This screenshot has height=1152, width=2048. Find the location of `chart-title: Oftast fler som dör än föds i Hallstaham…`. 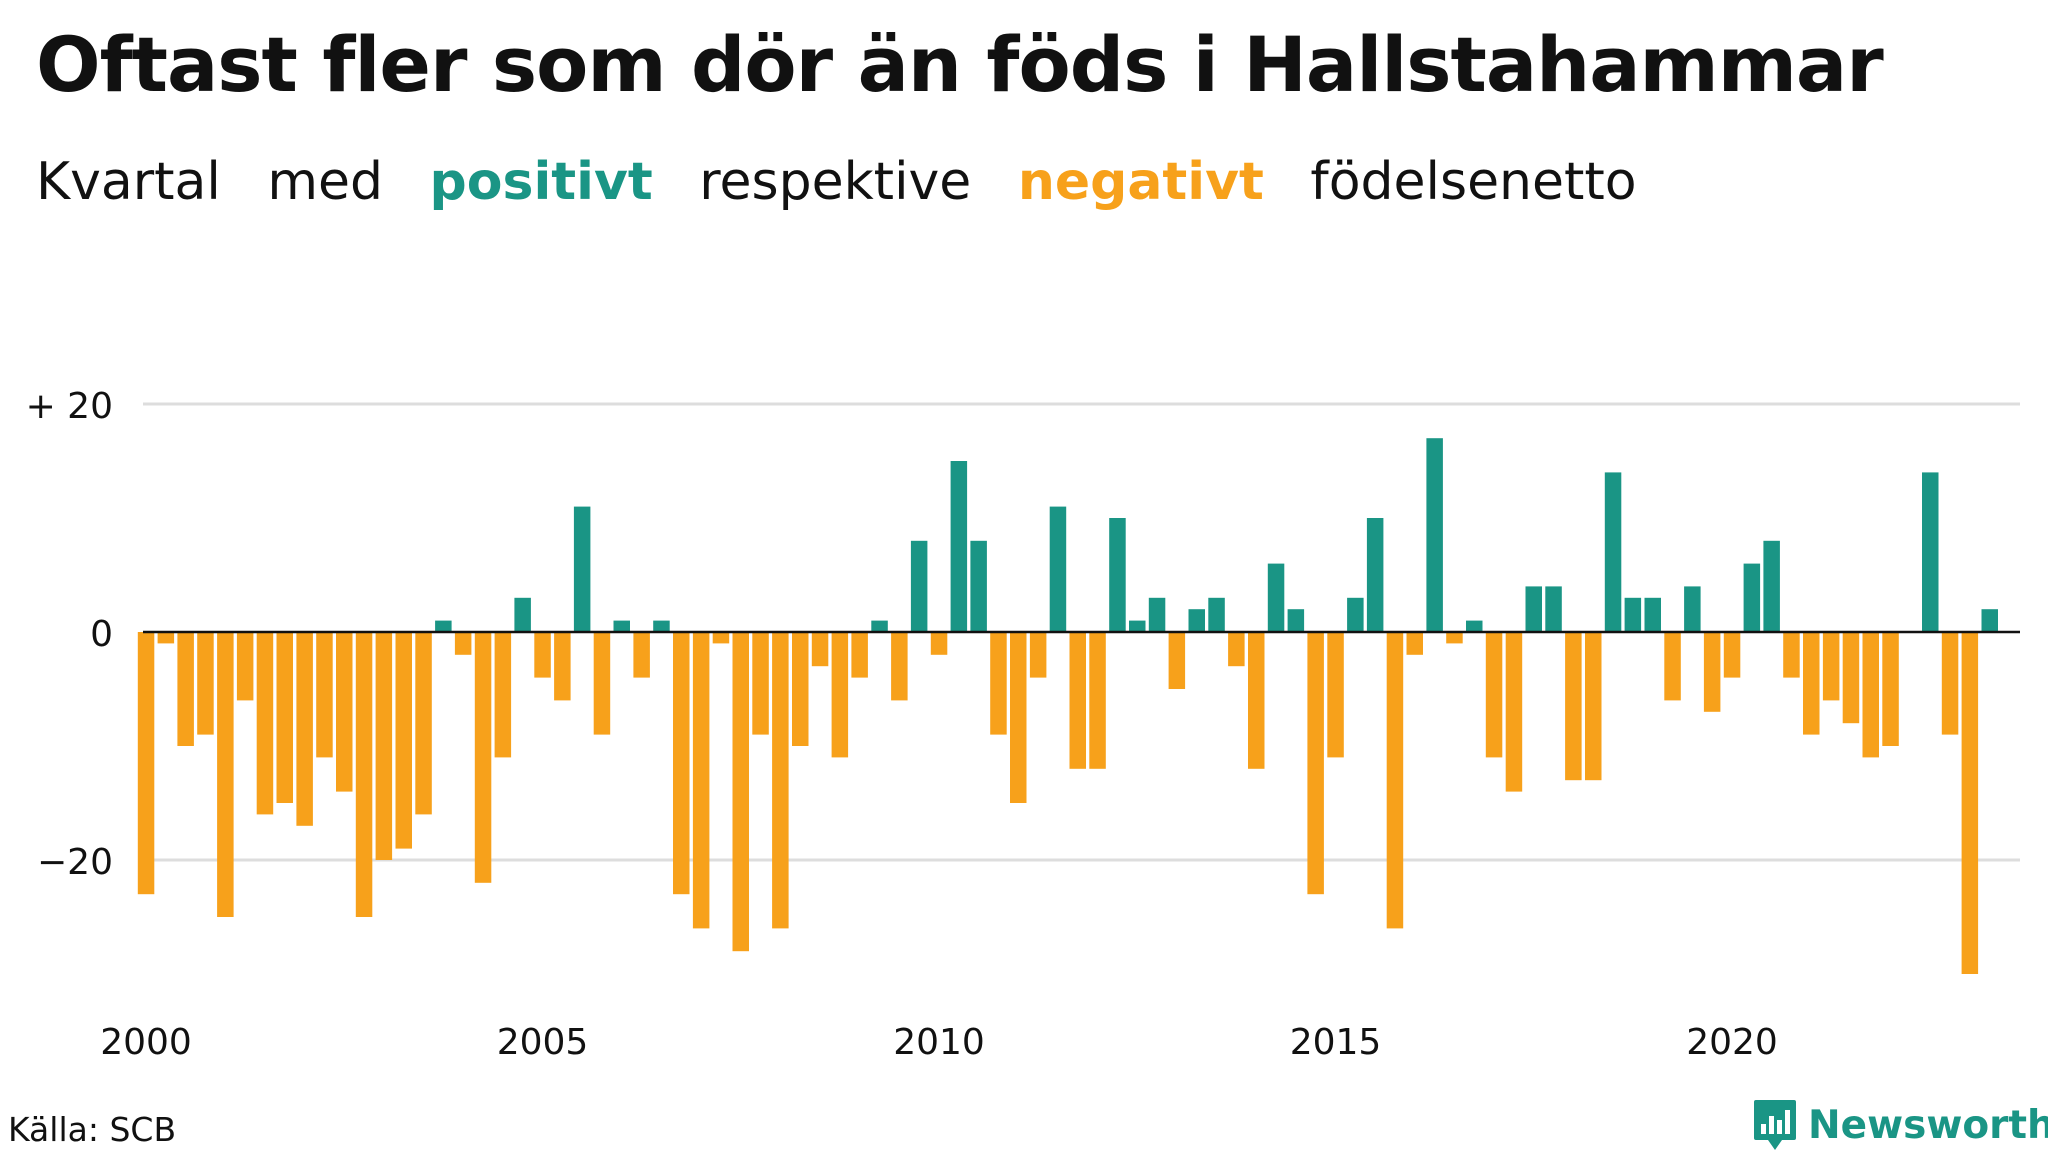

chart-title: Oftast fler som dör än föds i Hallstaham… is located at coordinates (960, 64).